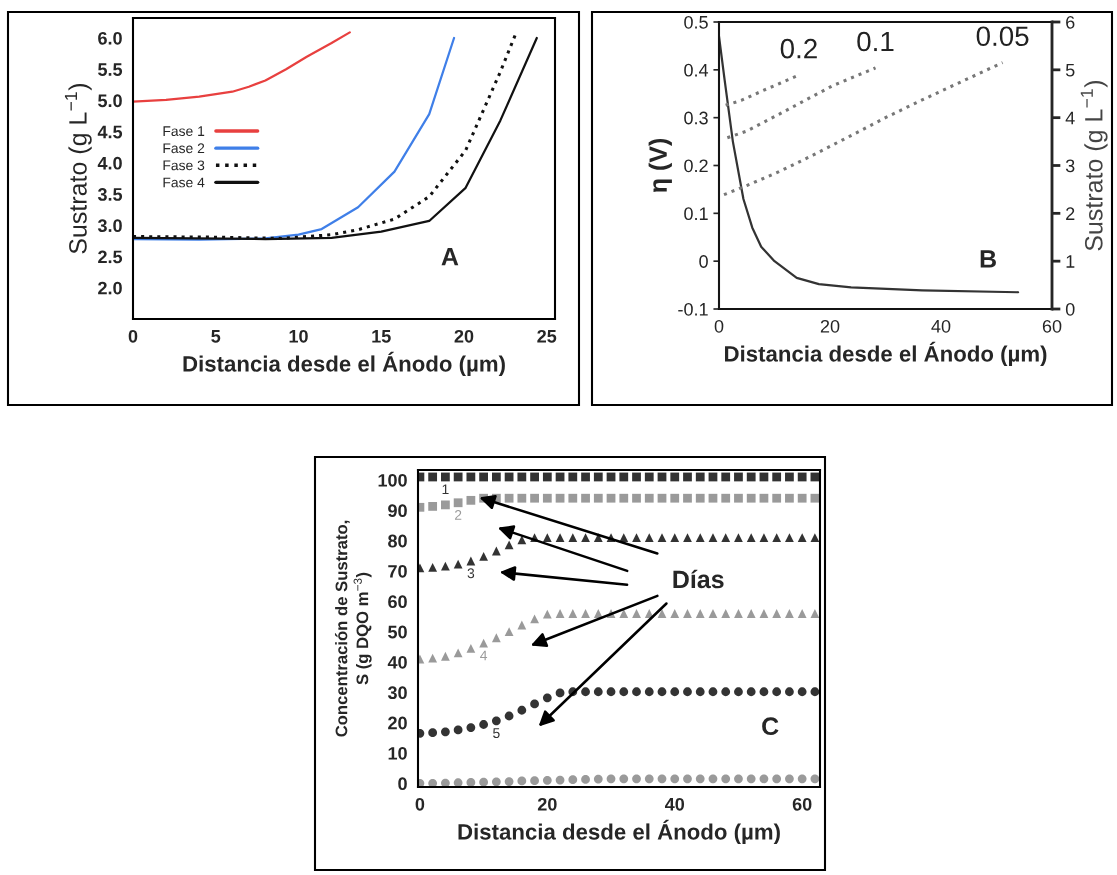 The image size is (1117, 875). Describe the element at coordinates (109, 163) in the screenshot. I see `y-tick-label: 4.0` at that location.